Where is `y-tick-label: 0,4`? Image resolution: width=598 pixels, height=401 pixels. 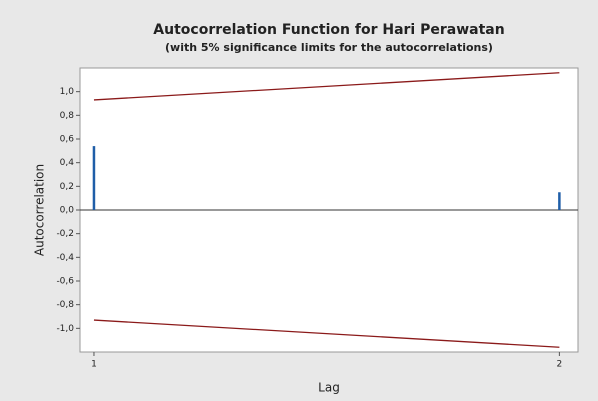
y-tick-label: 0,4 is located at coordinates (67, 163).